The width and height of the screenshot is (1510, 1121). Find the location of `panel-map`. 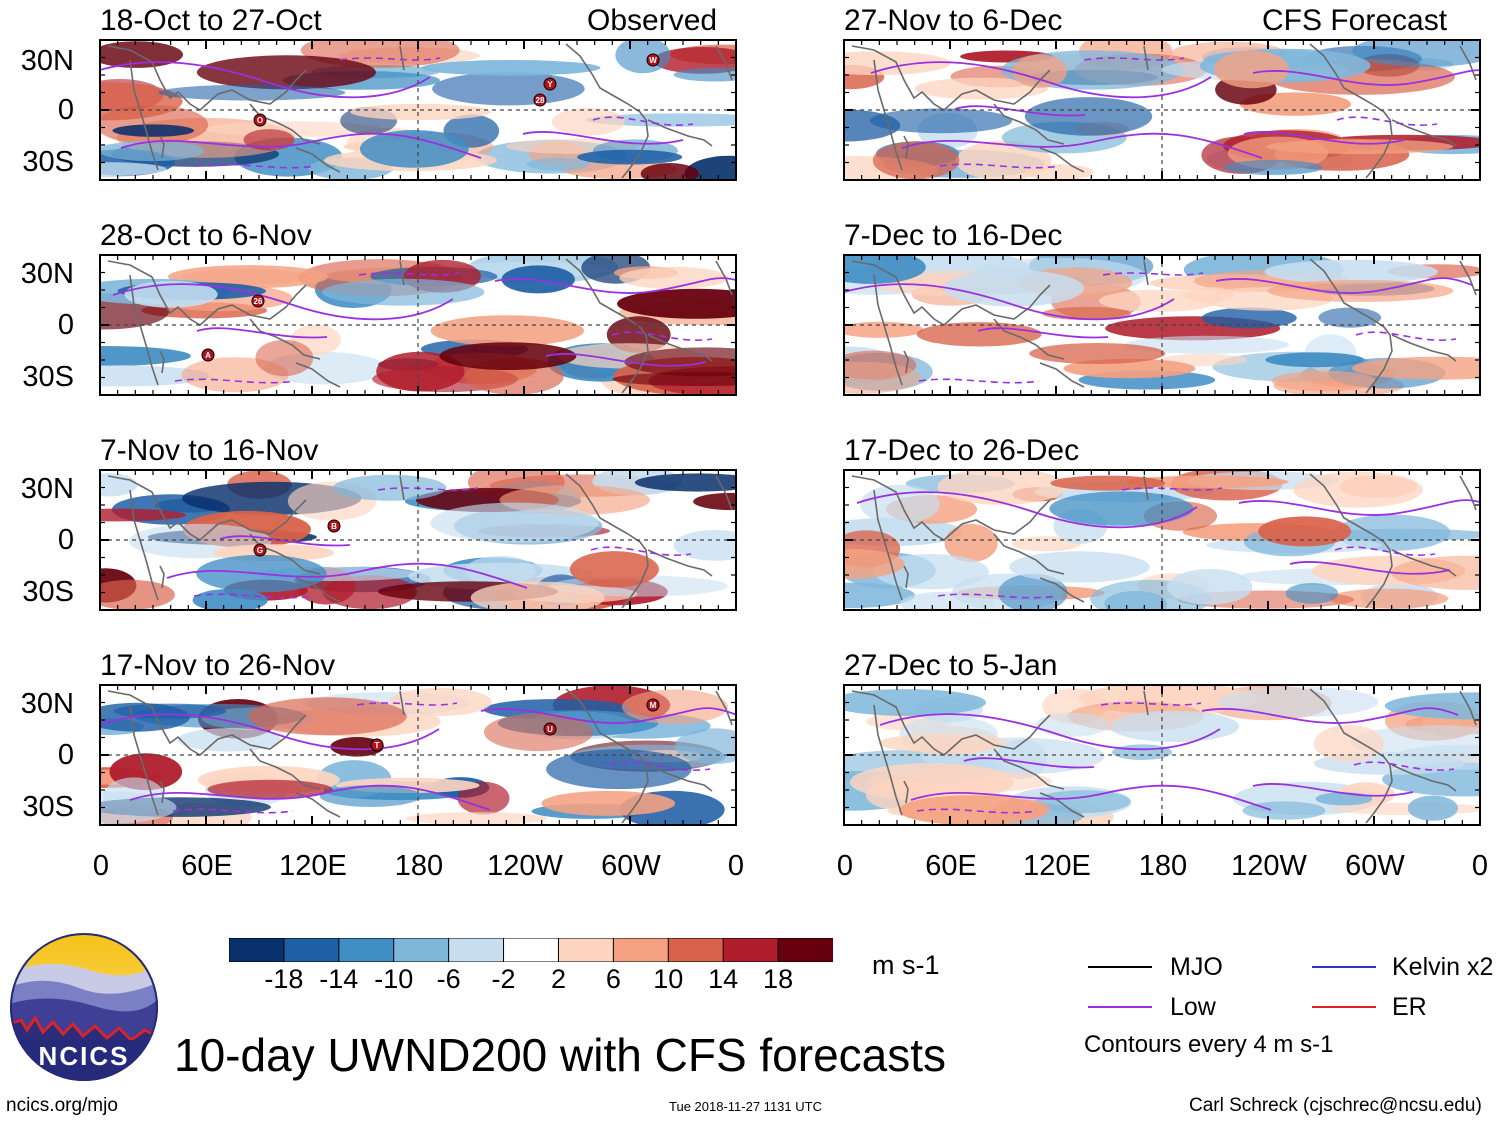

panel-map is located at coordinates (1162, 755).